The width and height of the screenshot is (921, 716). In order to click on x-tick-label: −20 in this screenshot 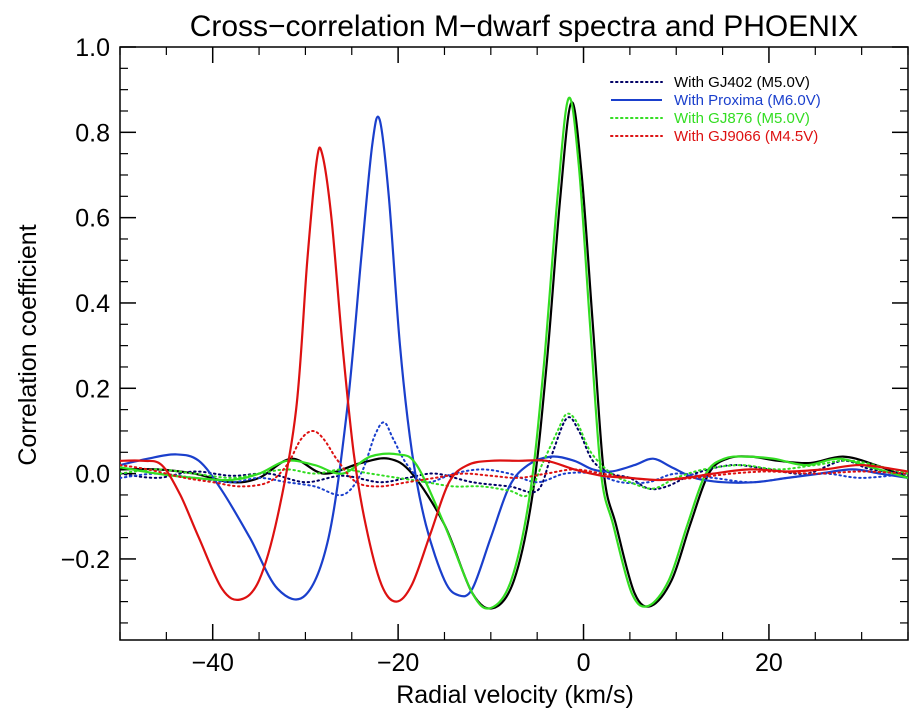, I will do `click(398, 663)`.